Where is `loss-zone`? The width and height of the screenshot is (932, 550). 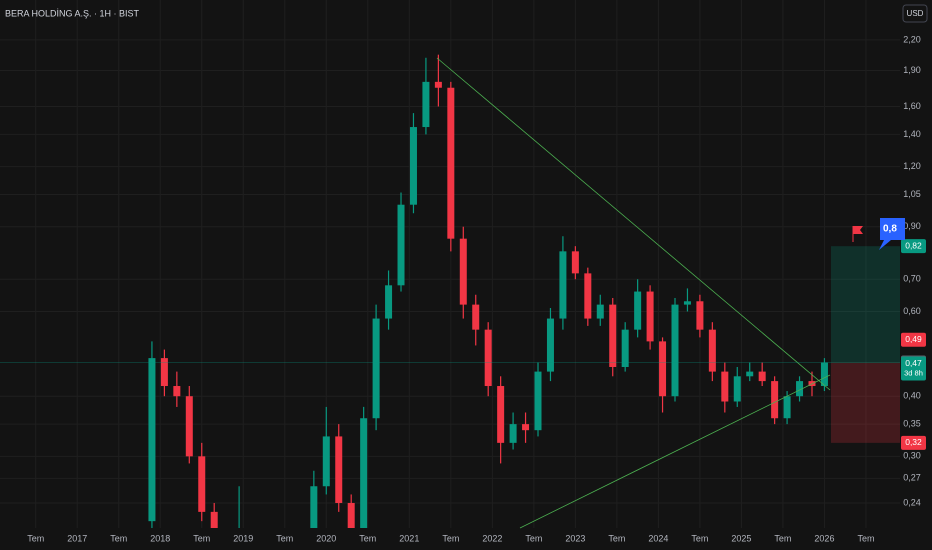
loss-zone is located at coordinates (865, 402).